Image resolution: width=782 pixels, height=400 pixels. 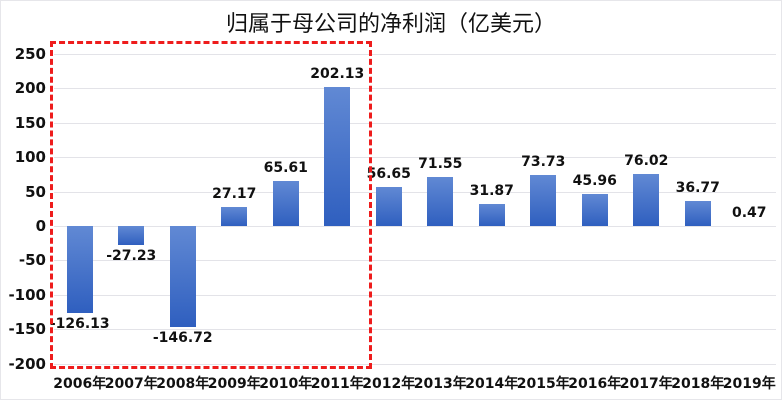 What do you see at coordinates (749, 212) in the screenshot?
I see `value-label: 0.47` at bounding box center [749, 212].